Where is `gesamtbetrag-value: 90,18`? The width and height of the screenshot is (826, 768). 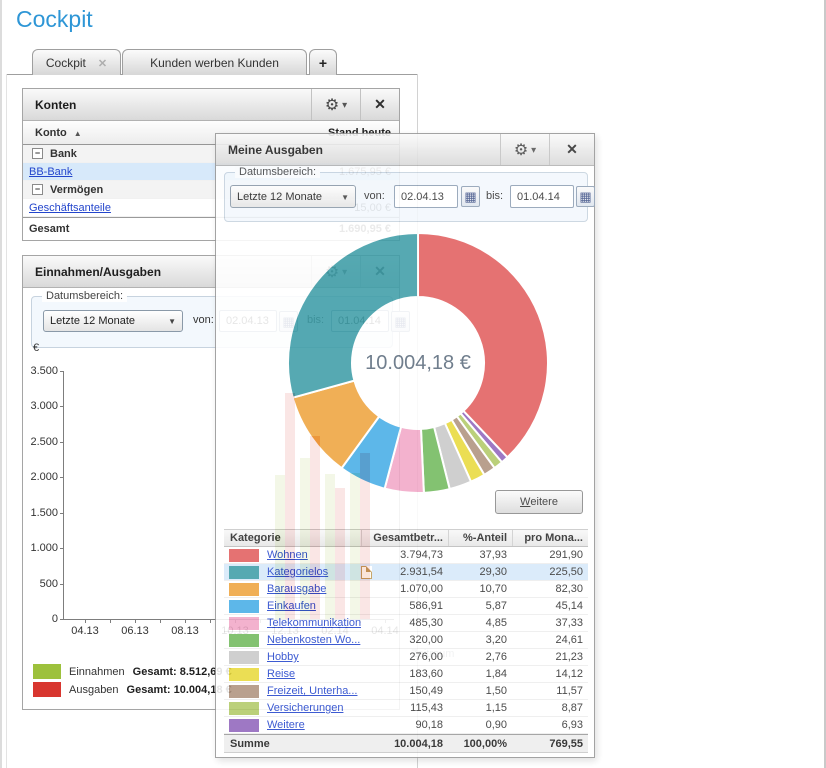
gesamtbetrag-value: 90,18 is located at coordinates (429, 725).